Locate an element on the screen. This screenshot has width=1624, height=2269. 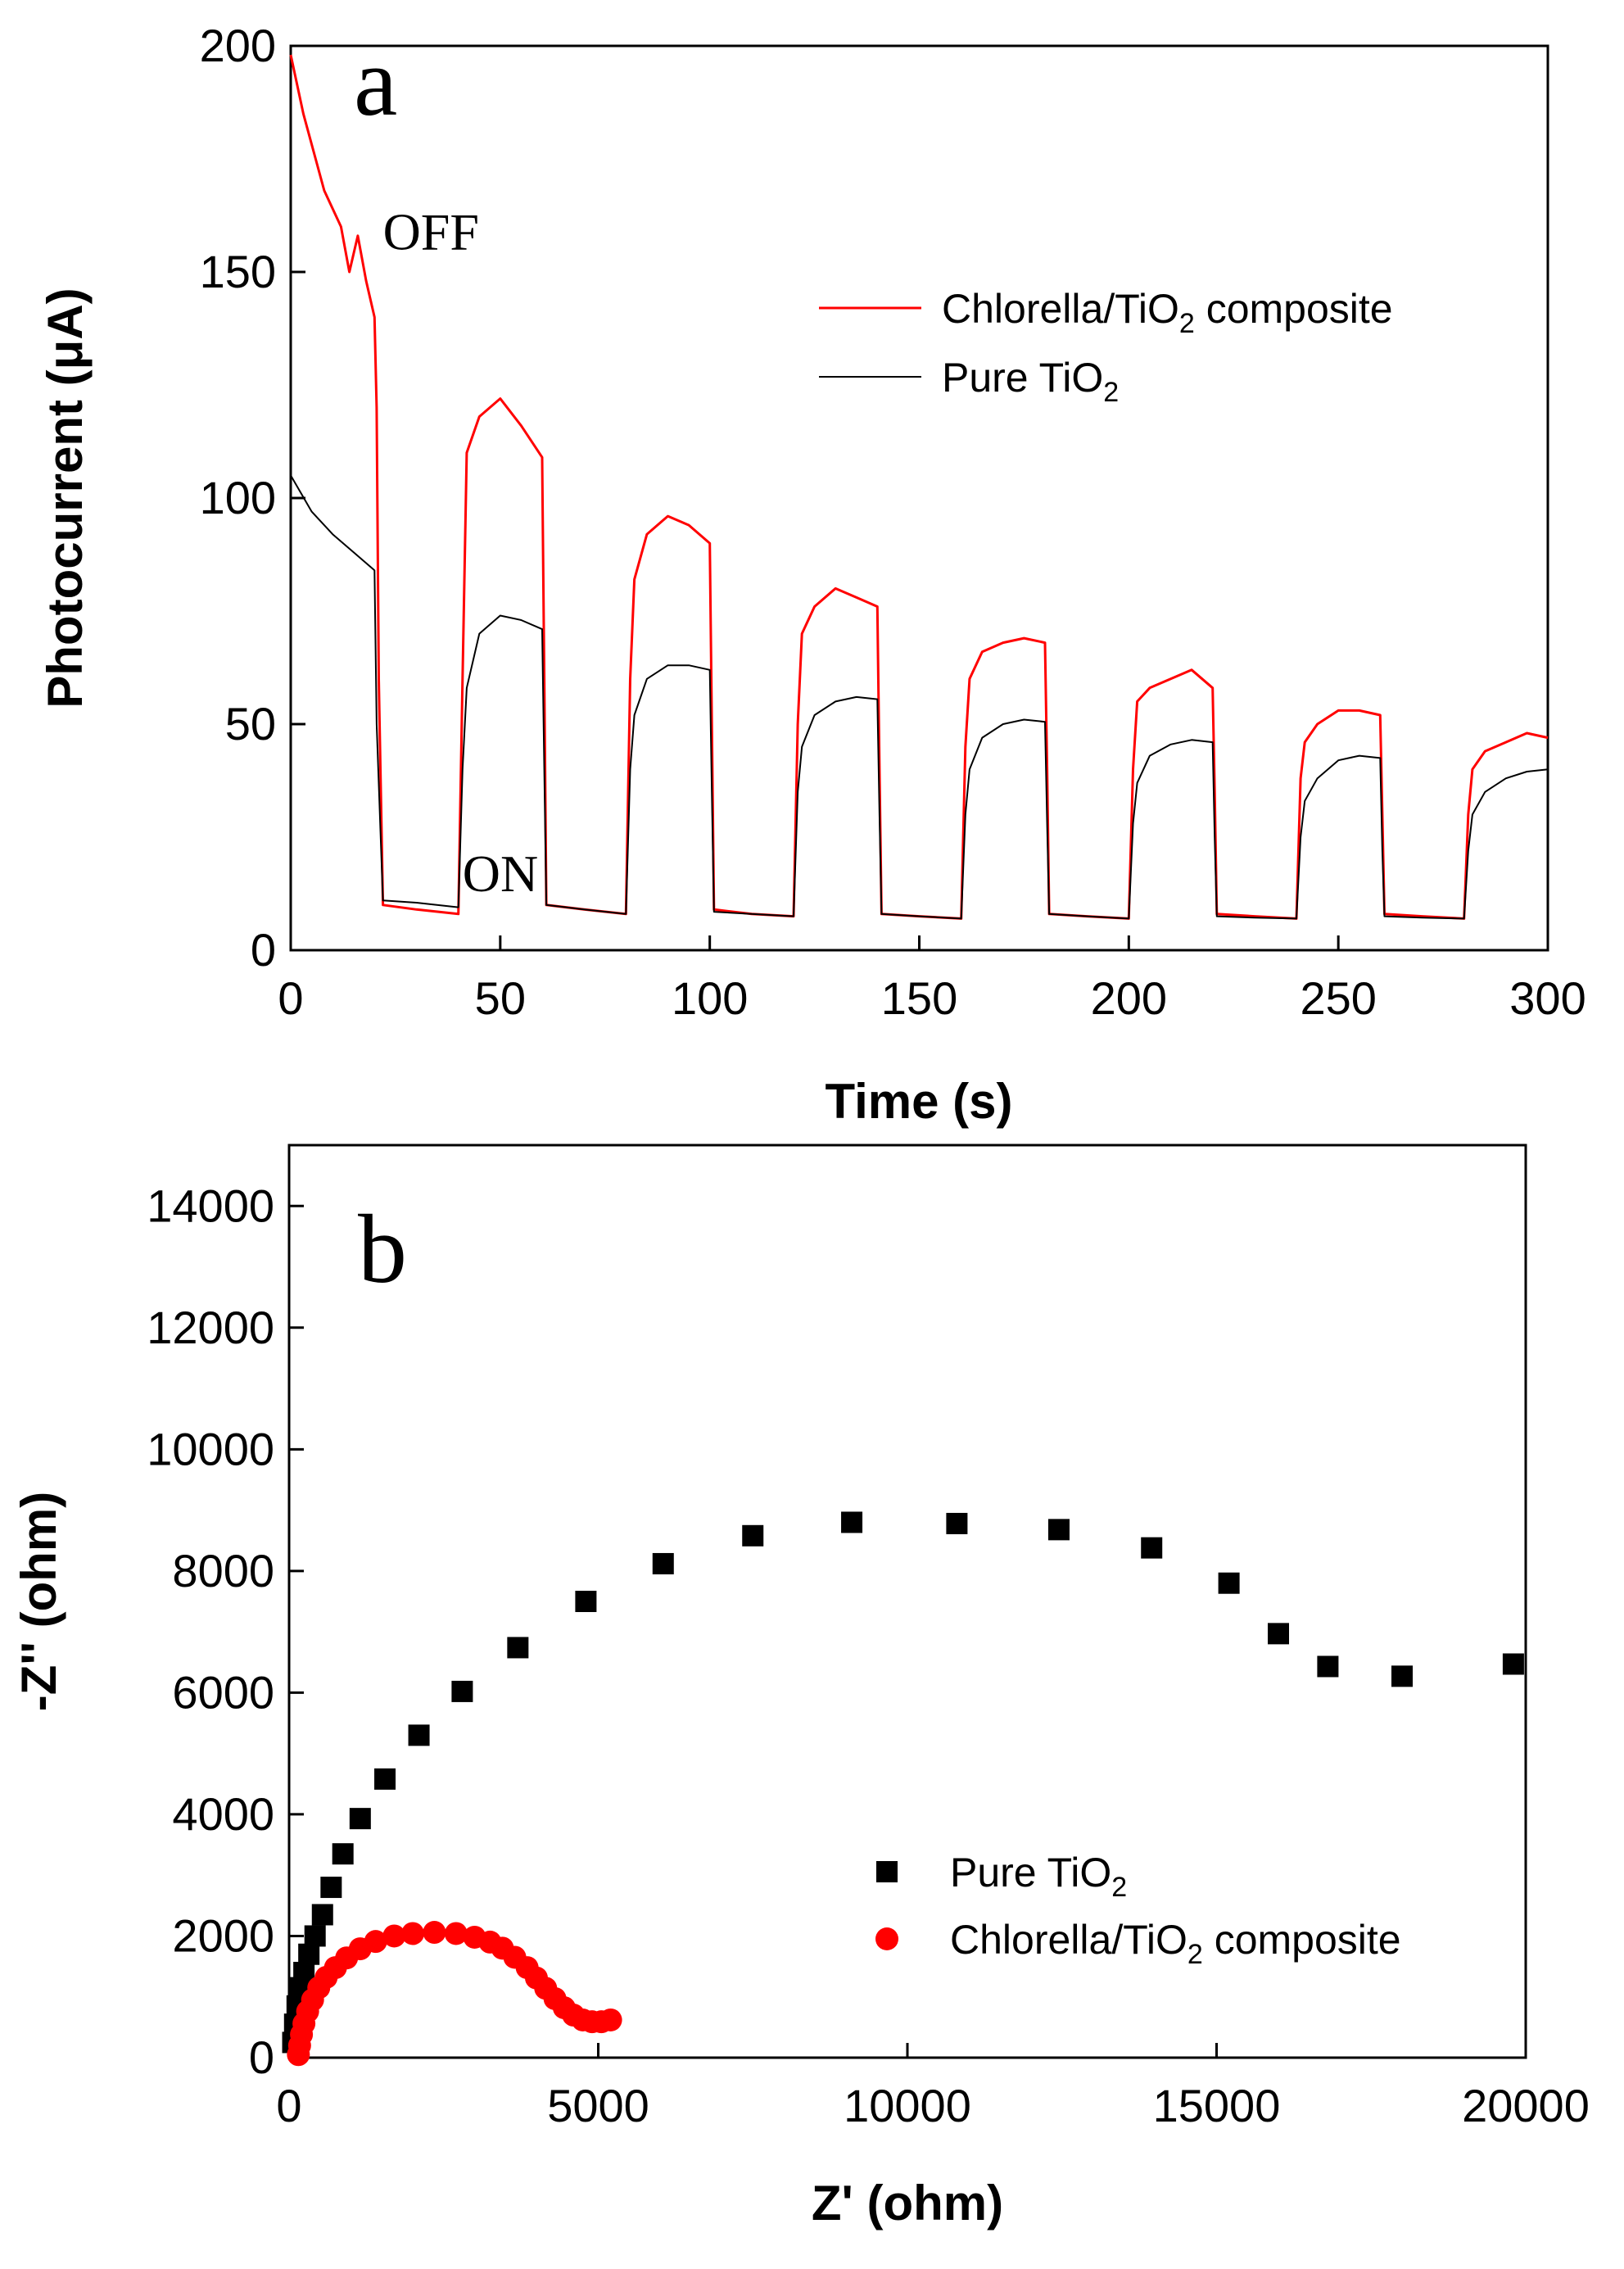
panel-a-x-axis: 0 50 100 150 200 250 300 is located at coordinates (932, 979).